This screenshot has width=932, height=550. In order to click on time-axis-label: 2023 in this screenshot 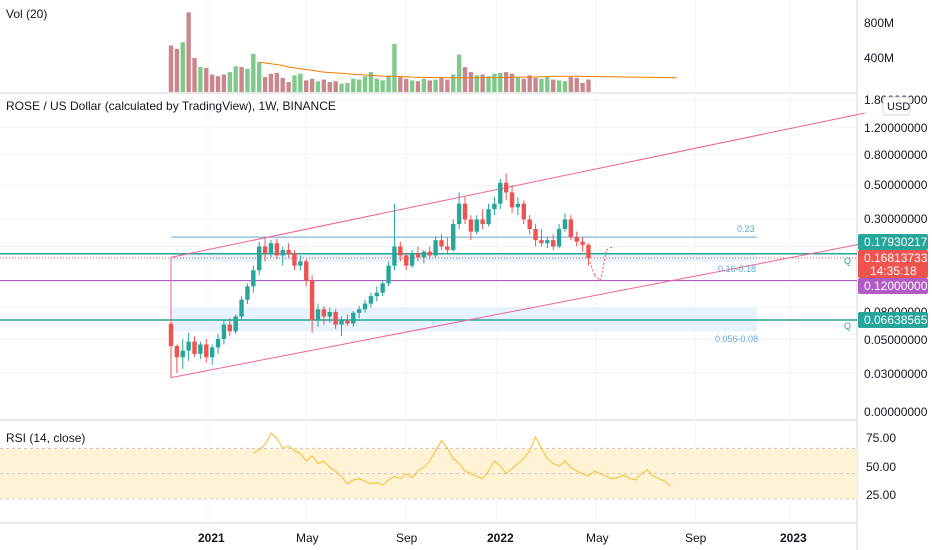, I will do `click(793, 538)`.